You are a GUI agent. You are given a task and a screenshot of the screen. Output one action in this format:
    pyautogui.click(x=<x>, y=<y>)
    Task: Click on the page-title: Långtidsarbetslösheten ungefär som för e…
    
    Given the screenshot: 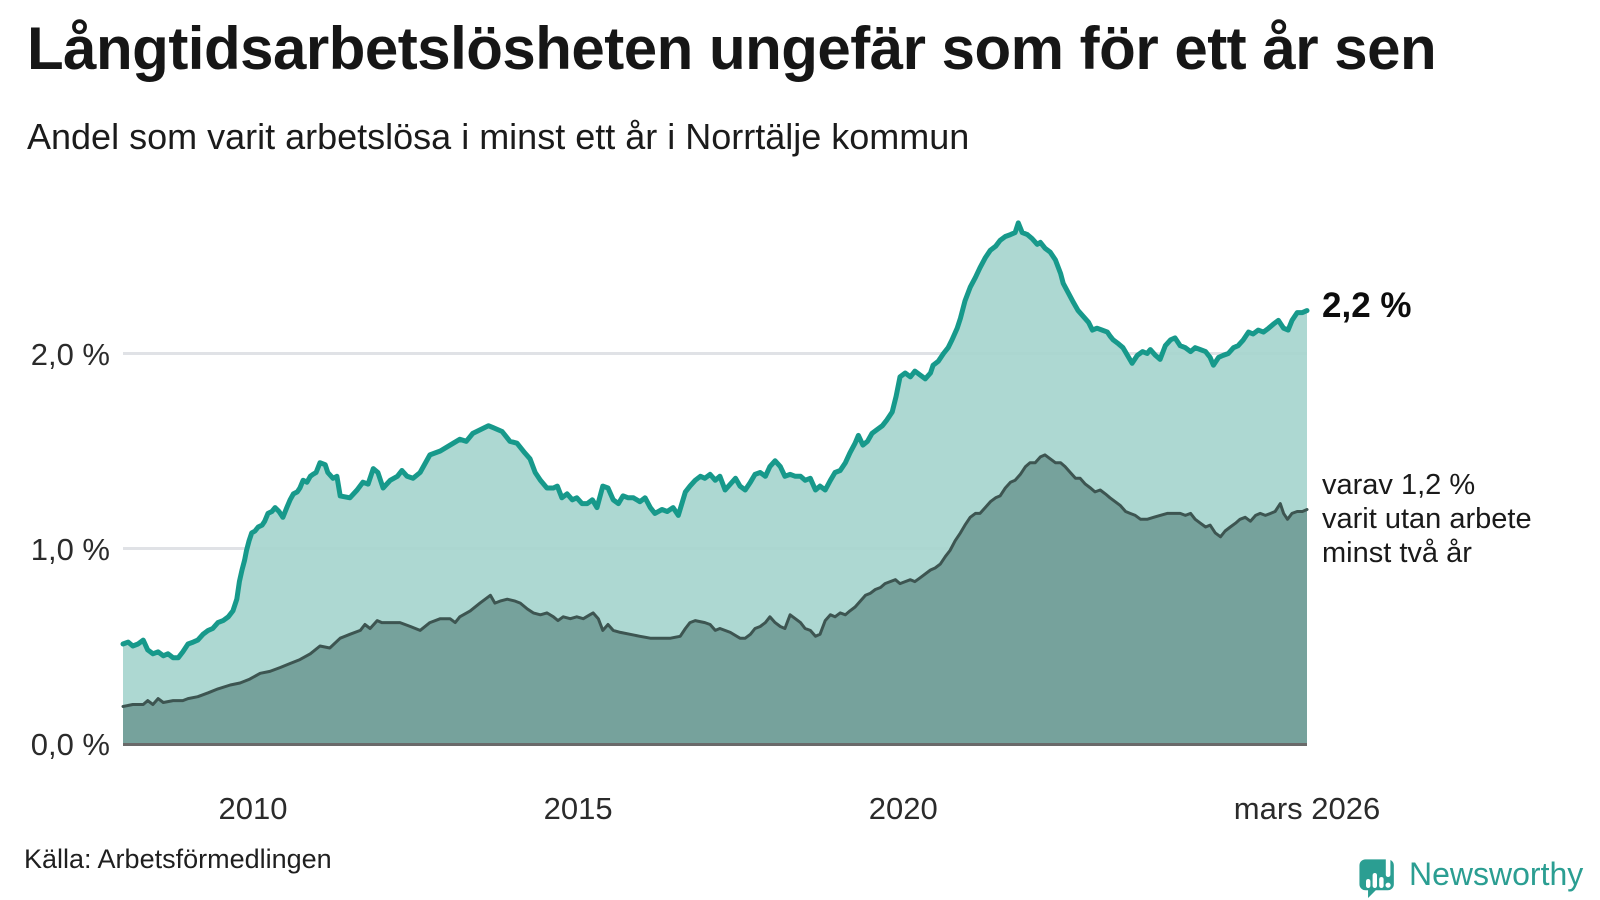 What is the action you would take?
    pyautogui.click(x=732, y=48)
    